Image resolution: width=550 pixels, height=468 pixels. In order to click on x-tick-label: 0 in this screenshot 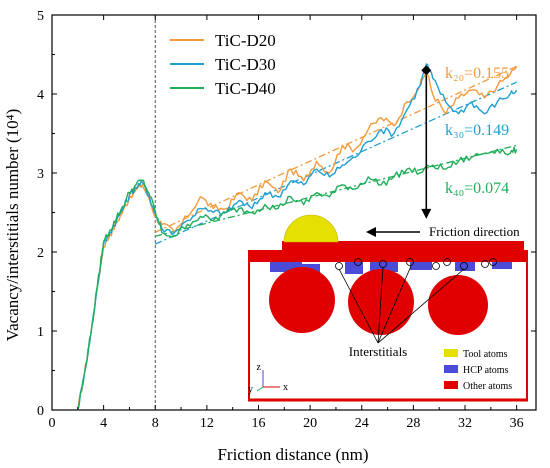, I will do `click(52, 423)`.